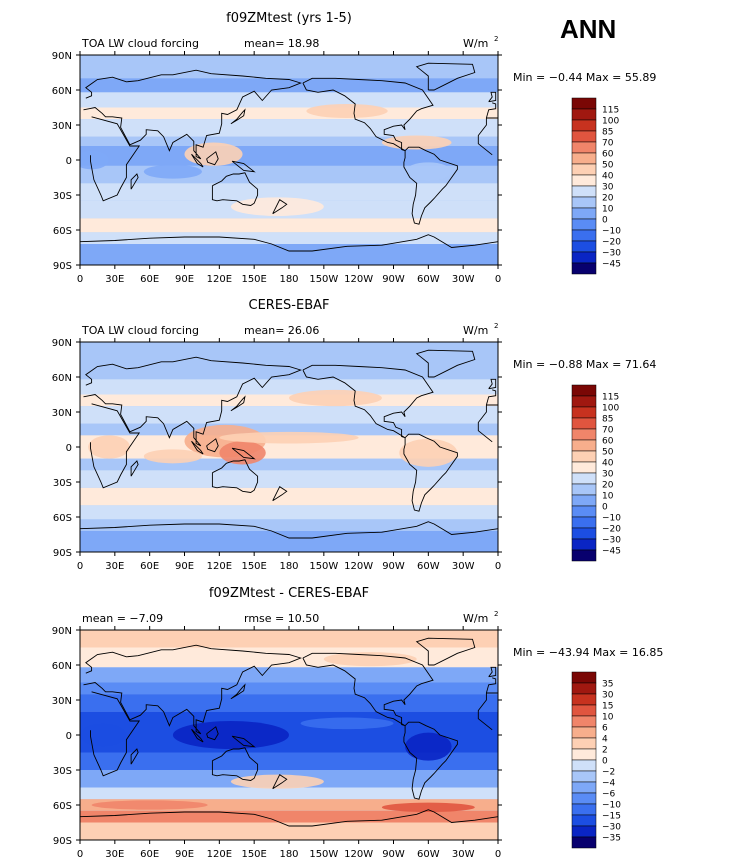 The width and height of the screenshot is (733, 866). Describe the element at coordinates (140, 330) in the screenshot. I see `panel-left-label: TOA LW cloud forcing` at that location.